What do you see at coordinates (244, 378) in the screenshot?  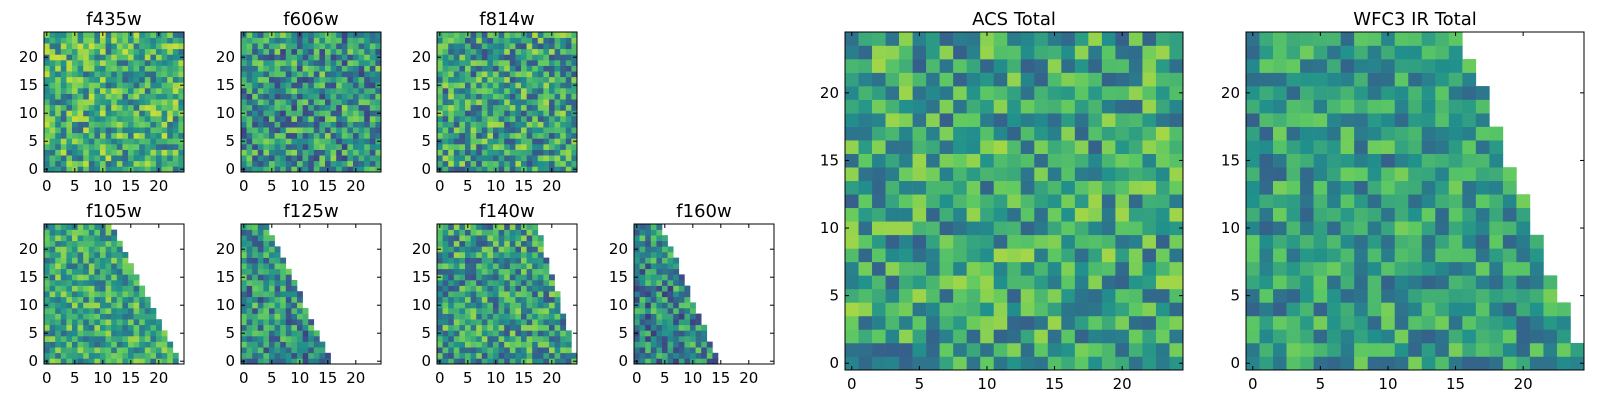 I see `x-tick-label: 0` at bounding box center [244, 378].